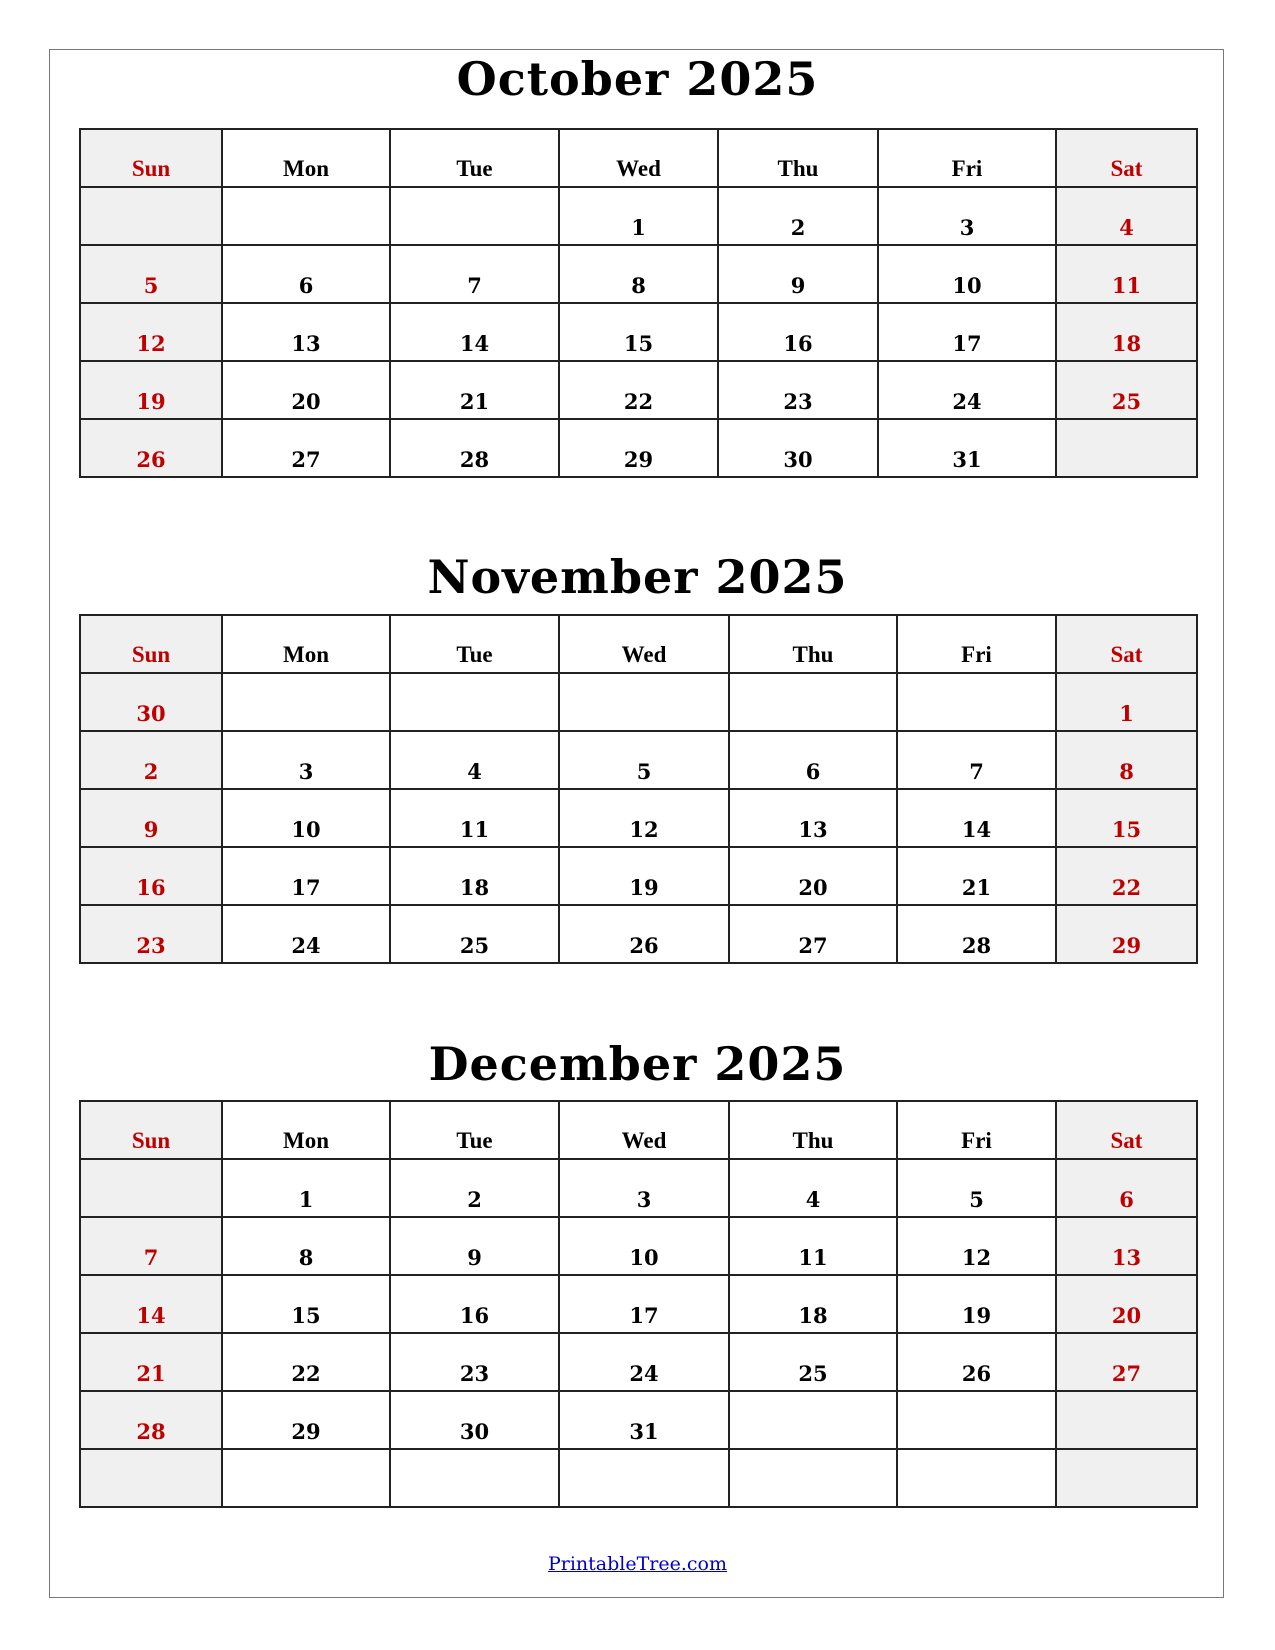 The height and width of the screenshot is (1650, 1275). I want to click on day-cell: 31, so click(644, 1420).